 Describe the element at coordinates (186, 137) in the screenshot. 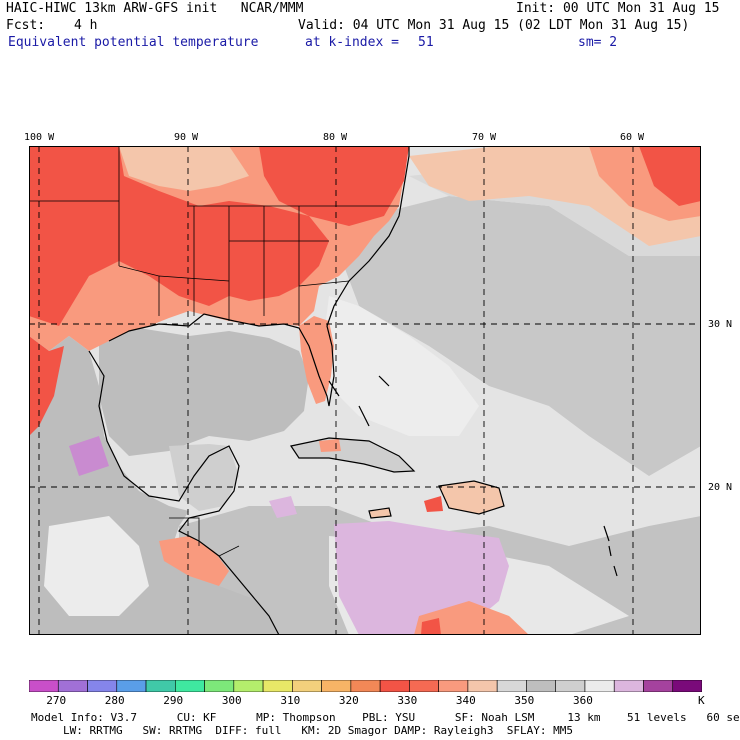

I see `lon-label-90w: 90 W` at that location.